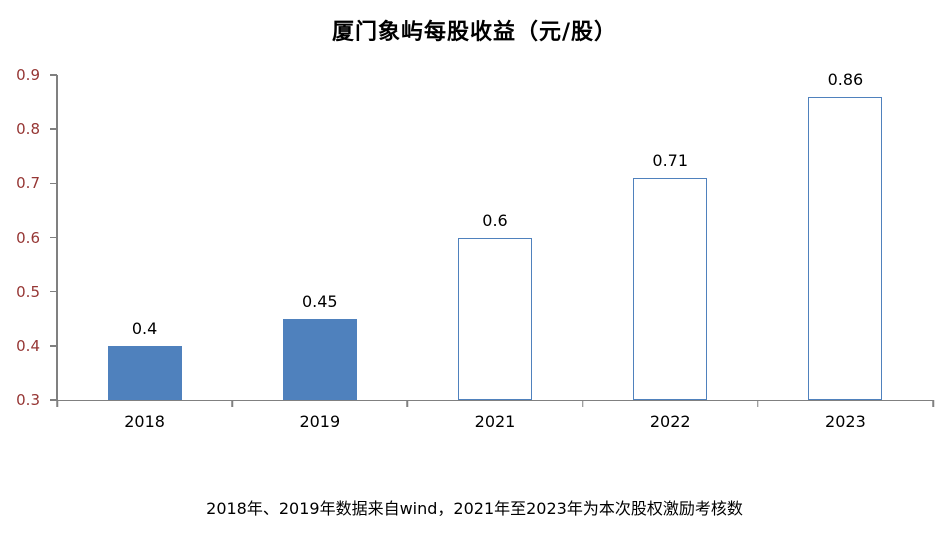 The width and height of the screenshot is (949, 559). I want to click on y-tick-label: 0.3, so click(28, 400).